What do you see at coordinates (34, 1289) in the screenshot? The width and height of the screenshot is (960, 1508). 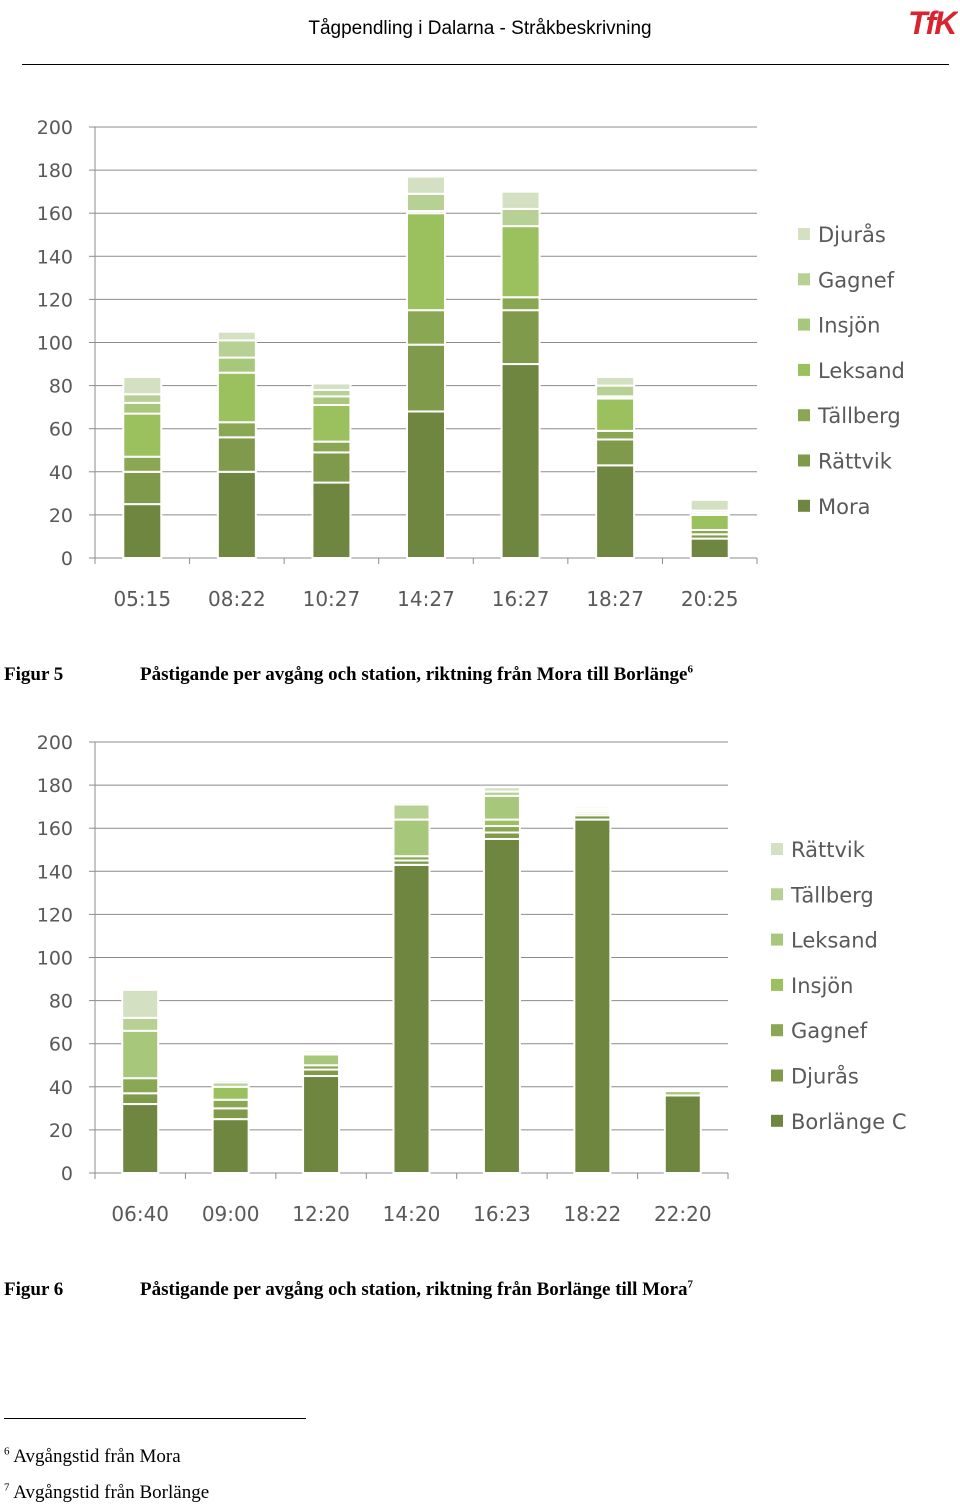 I see `figure-number: Figur 6` at bounding box center [34, 1289].